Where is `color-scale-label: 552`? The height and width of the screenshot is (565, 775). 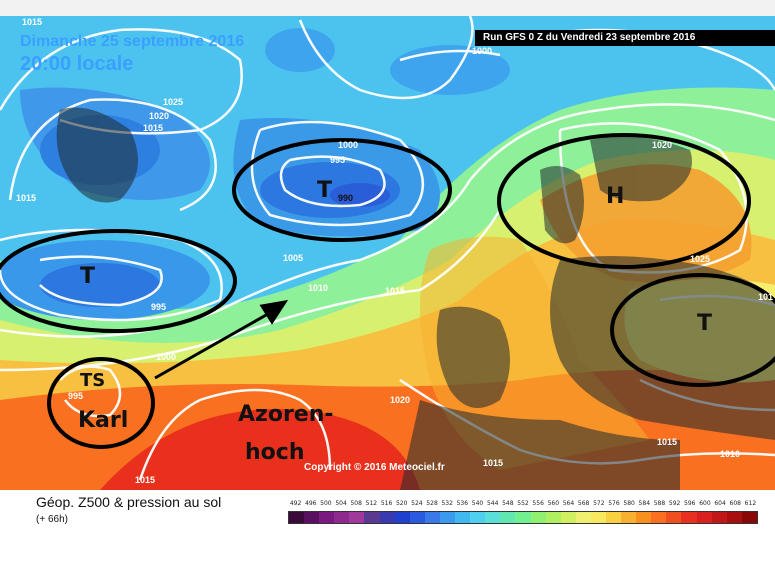 color-scale-label: 552 is located at coordinates (522, 503).